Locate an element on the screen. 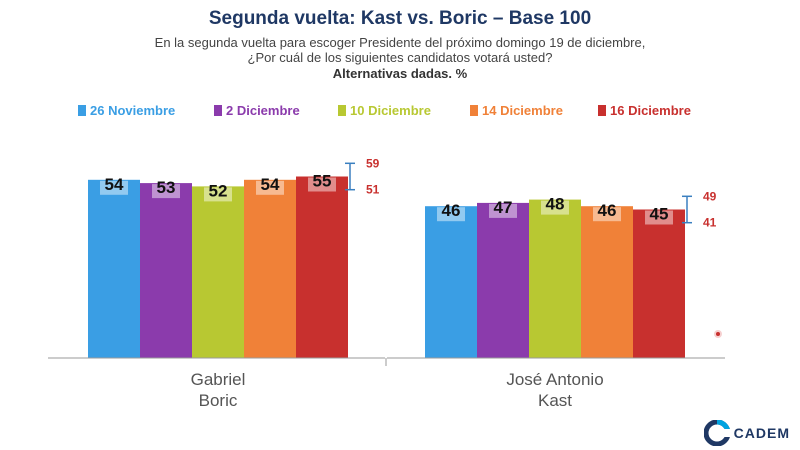 Image resolution: width=800 pixels, height=450 pixels. category-label: Boric is located at coordinates (218, 400).